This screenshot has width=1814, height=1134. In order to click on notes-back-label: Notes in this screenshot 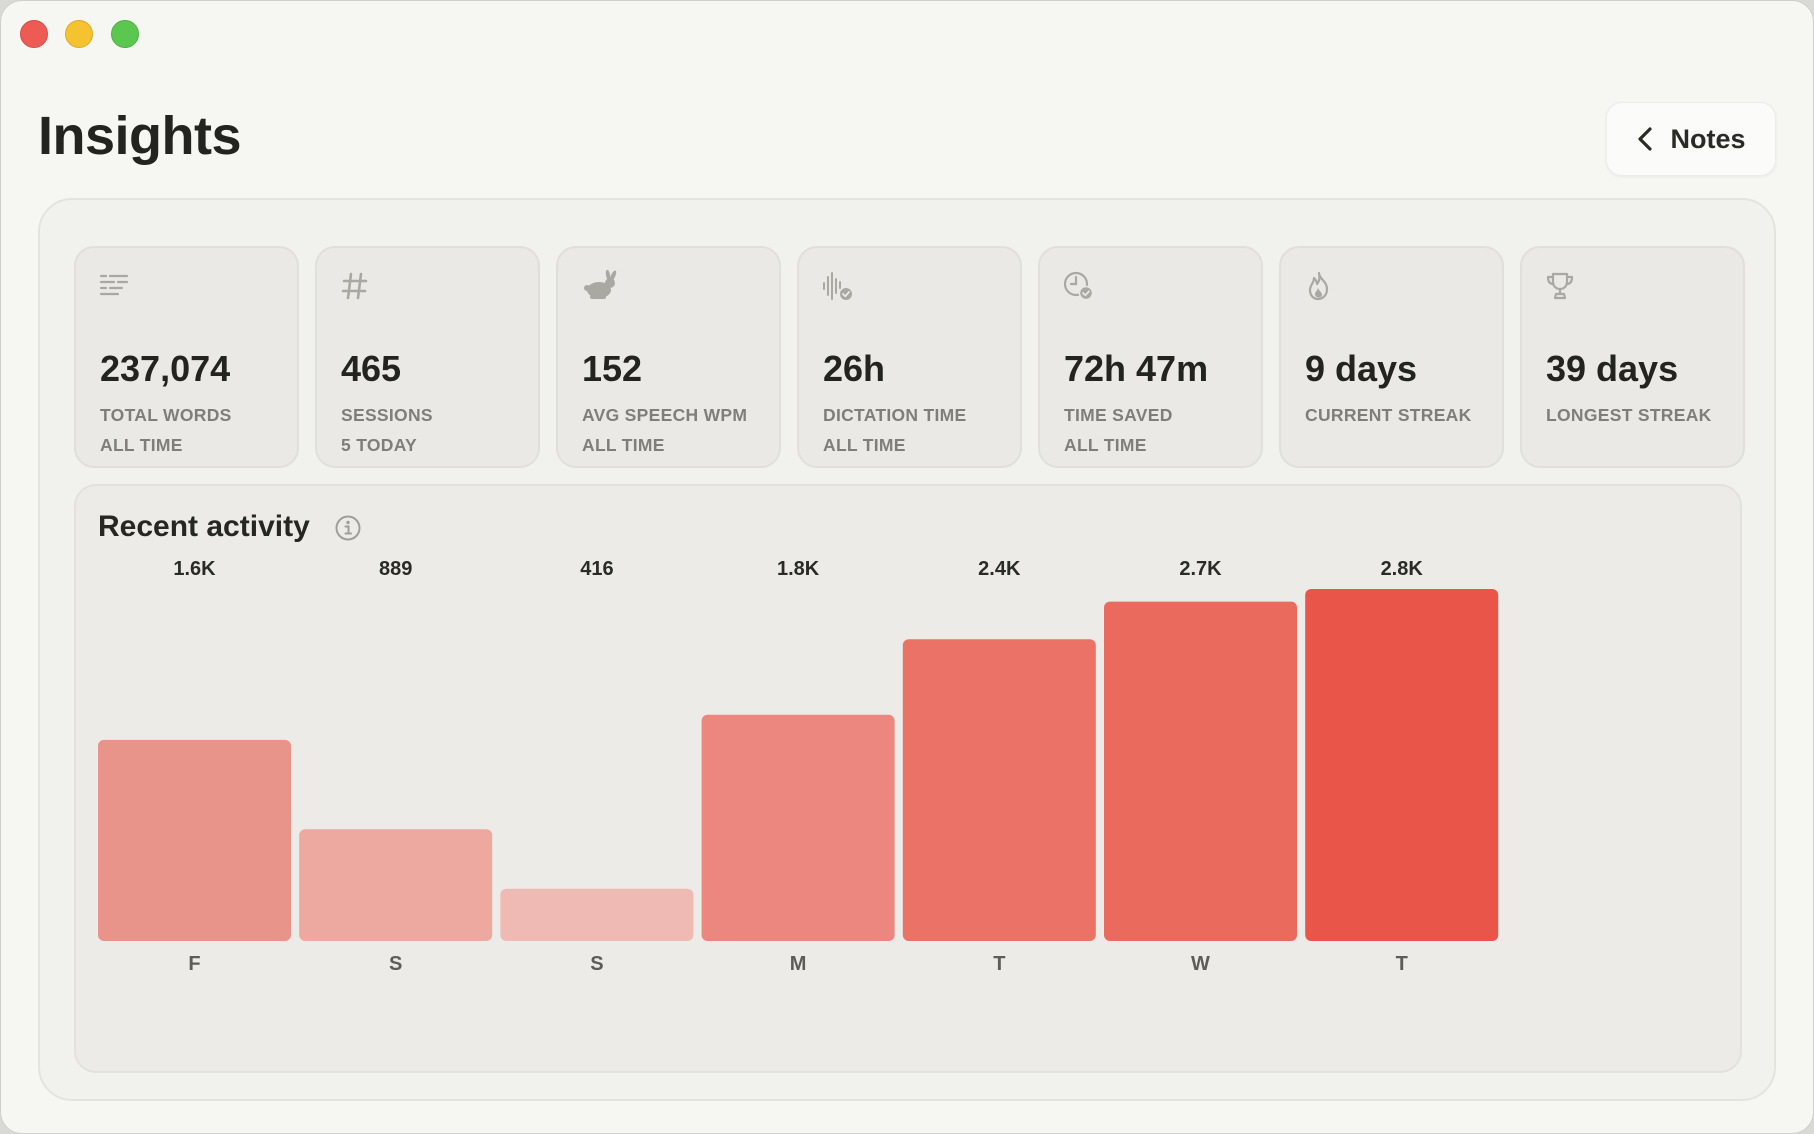, I will do `click(1708, 138)`.